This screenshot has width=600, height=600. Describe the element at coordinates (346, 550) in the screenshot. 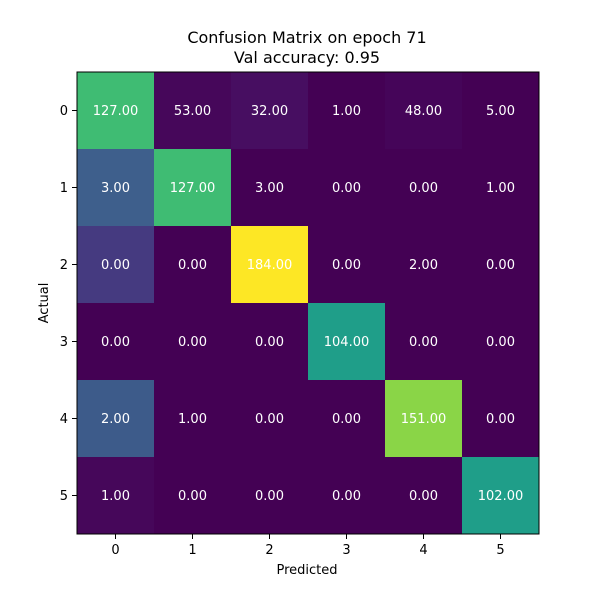

I see `x-tick-label-3: 3` at that location.